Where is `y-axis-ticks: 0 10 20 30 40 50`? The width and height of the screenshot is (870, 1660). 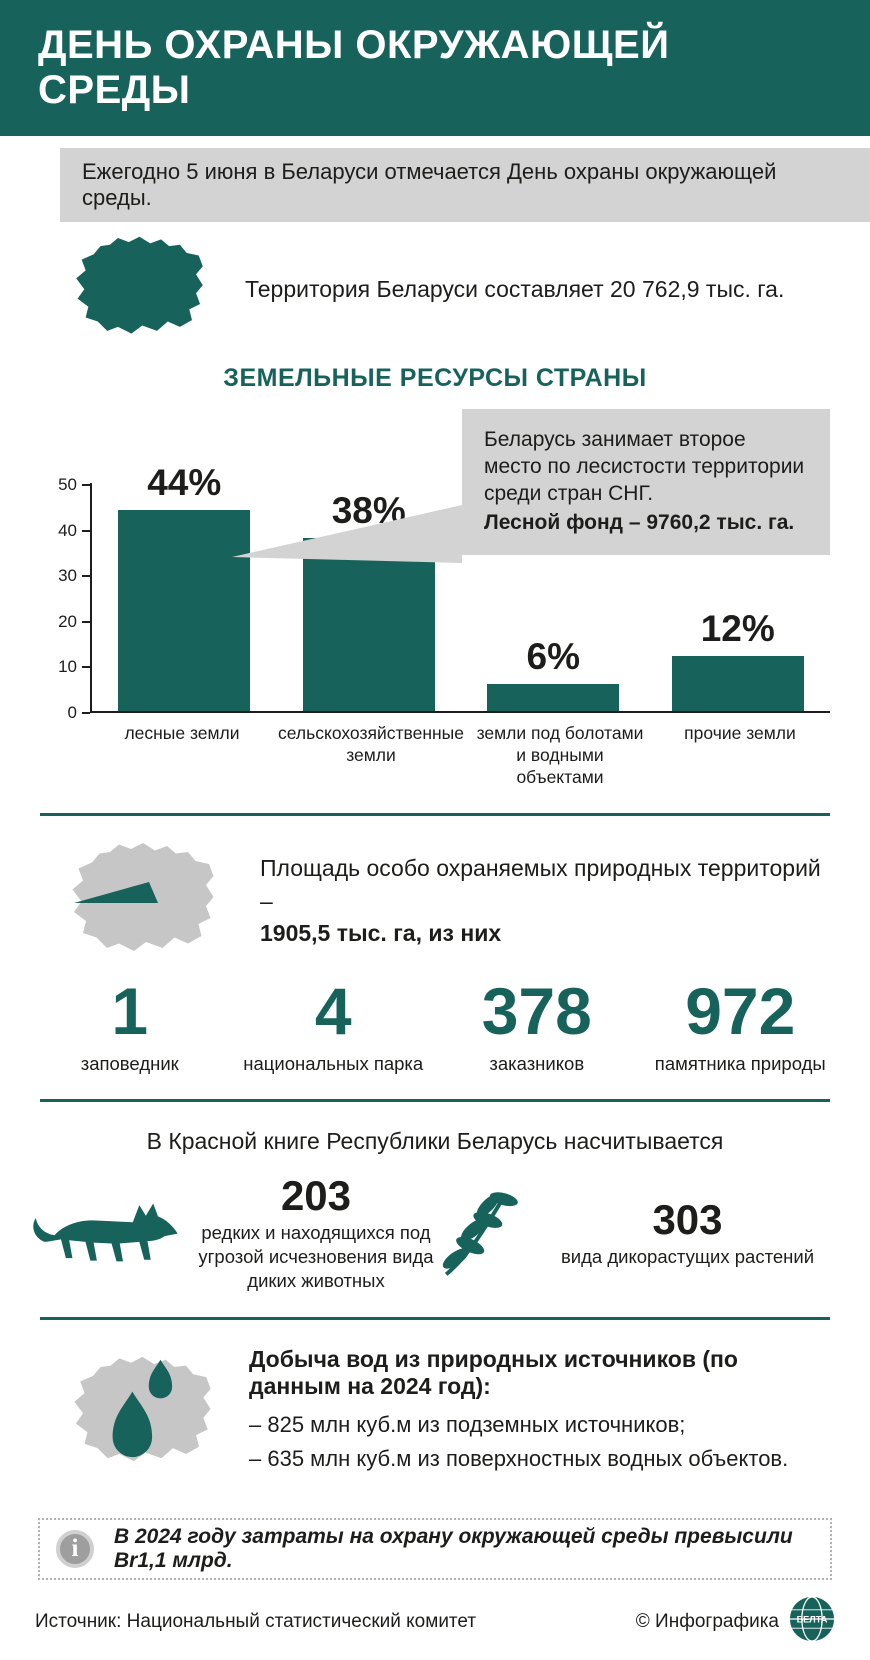
y-axis-ticks: 0 10 20 30 40 50 is located at coordinates (65, 598).